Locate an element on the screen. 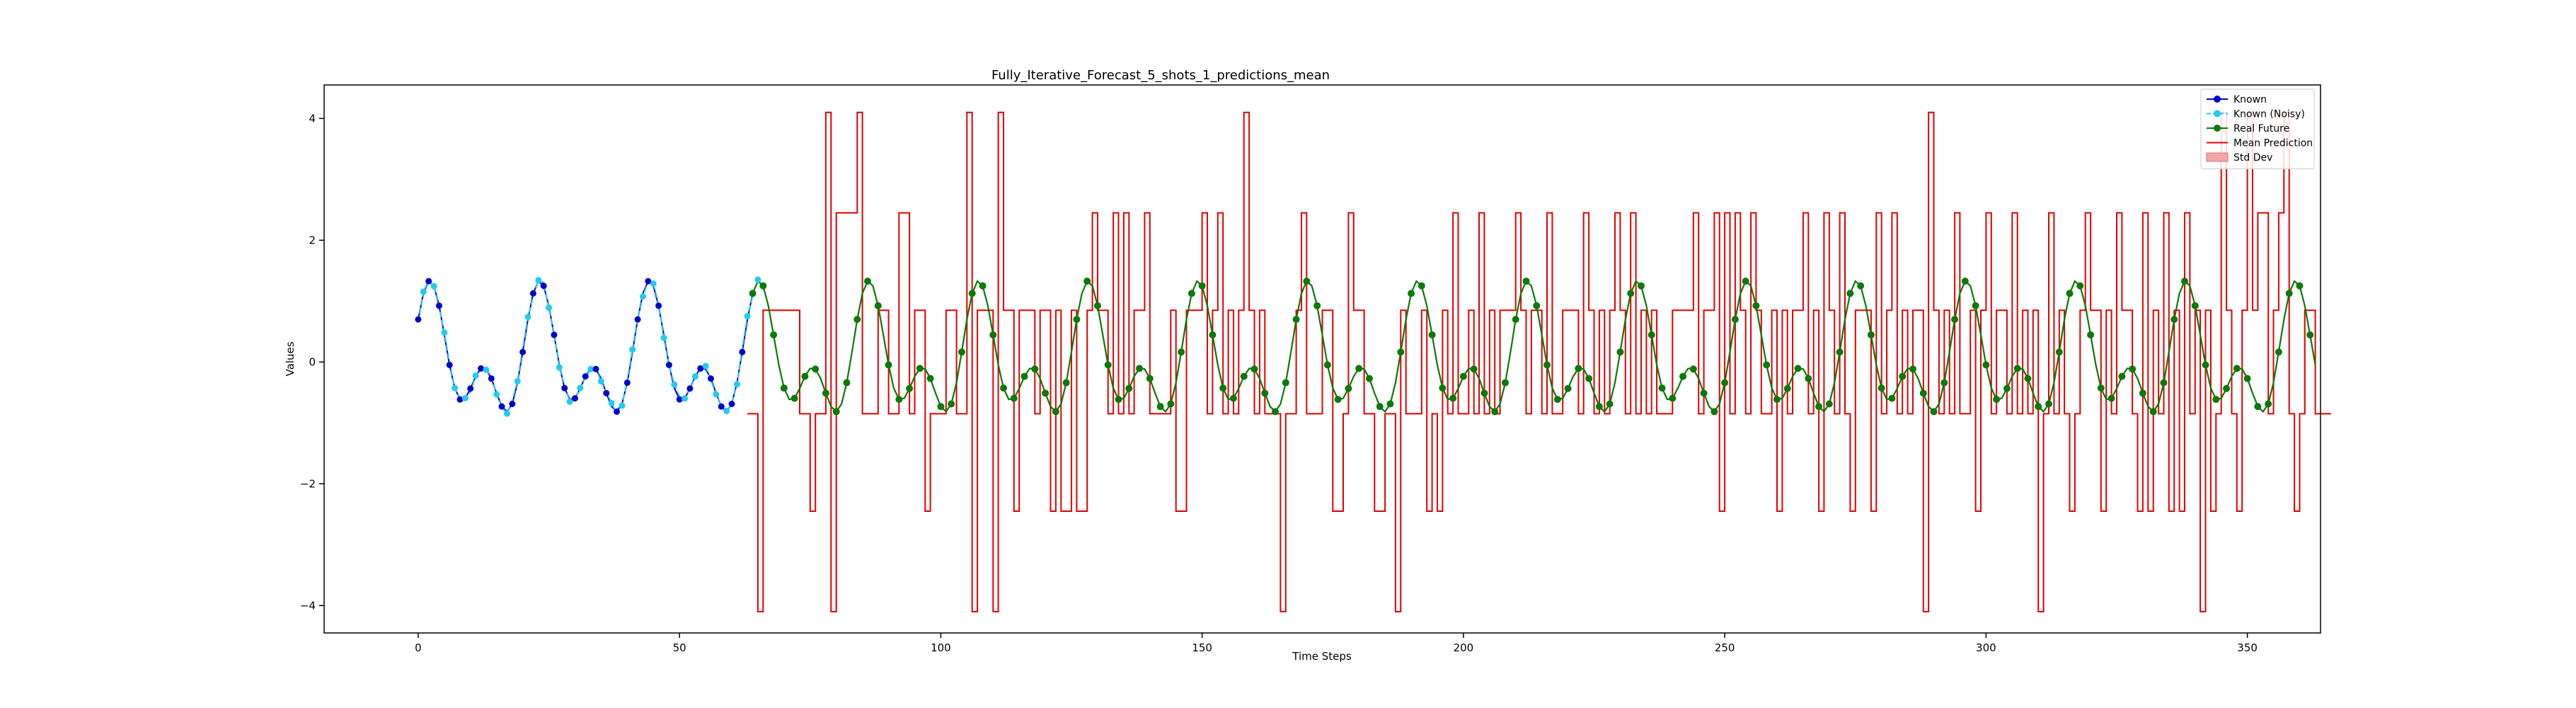 Image resolution: width=2576 pixels, height=708 pixels. y-tick-label: 0 is located at coordinates (312, 361).